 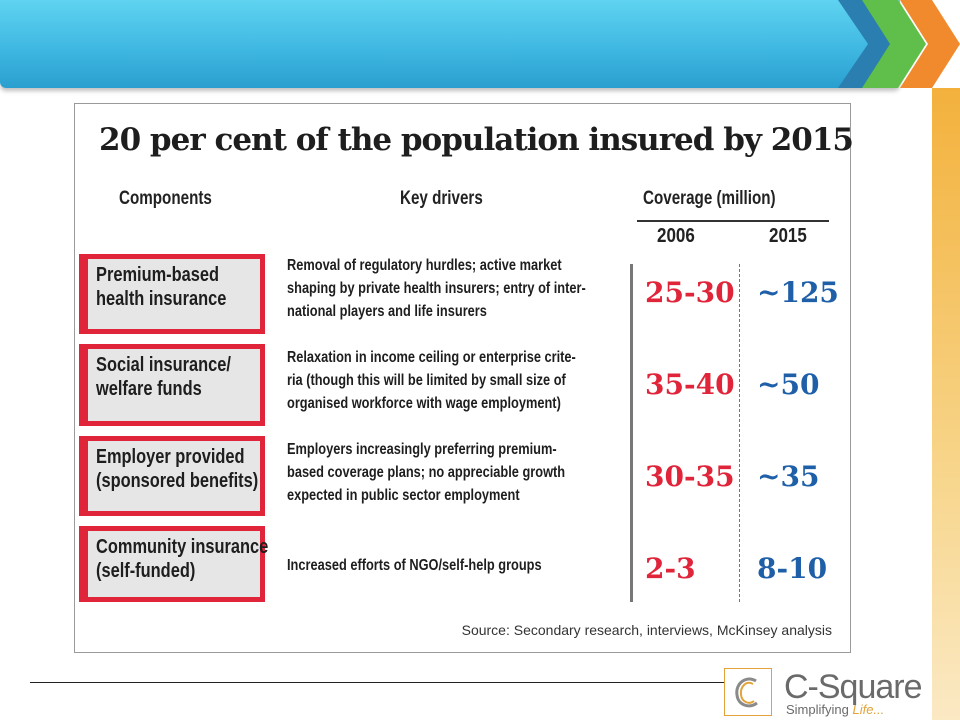 What do you see at coordinates (163, 365) in the screenshot?
I see `component-line: Social insurance/` at bounding box center [163, 365].